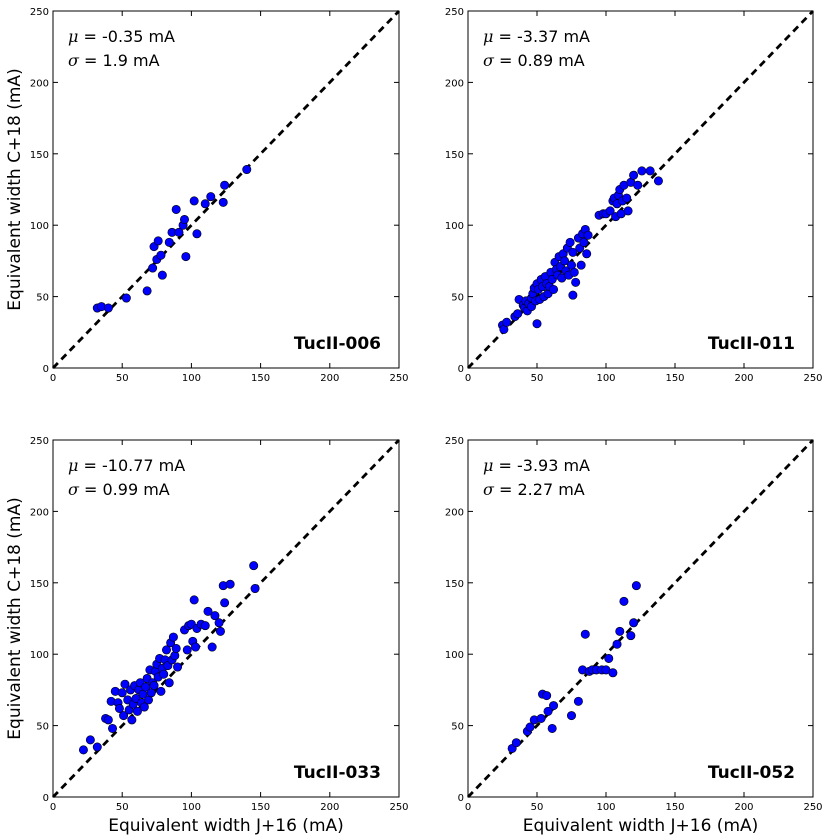  I want to click on sigma-value: = 2.27 mA, so click(539, 489).